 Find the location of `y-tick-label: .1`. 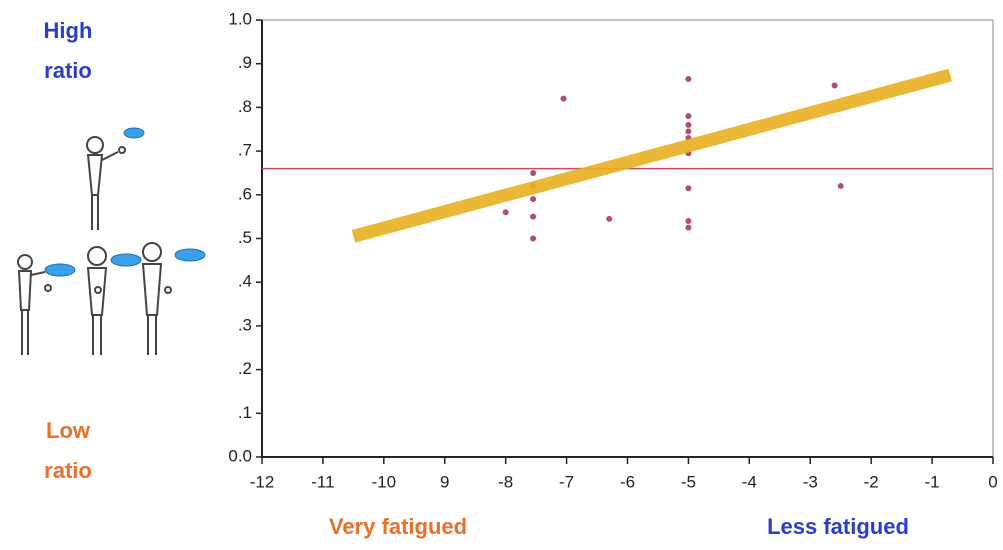

y-tick-label: .1 is located at coordinates (245, 412).